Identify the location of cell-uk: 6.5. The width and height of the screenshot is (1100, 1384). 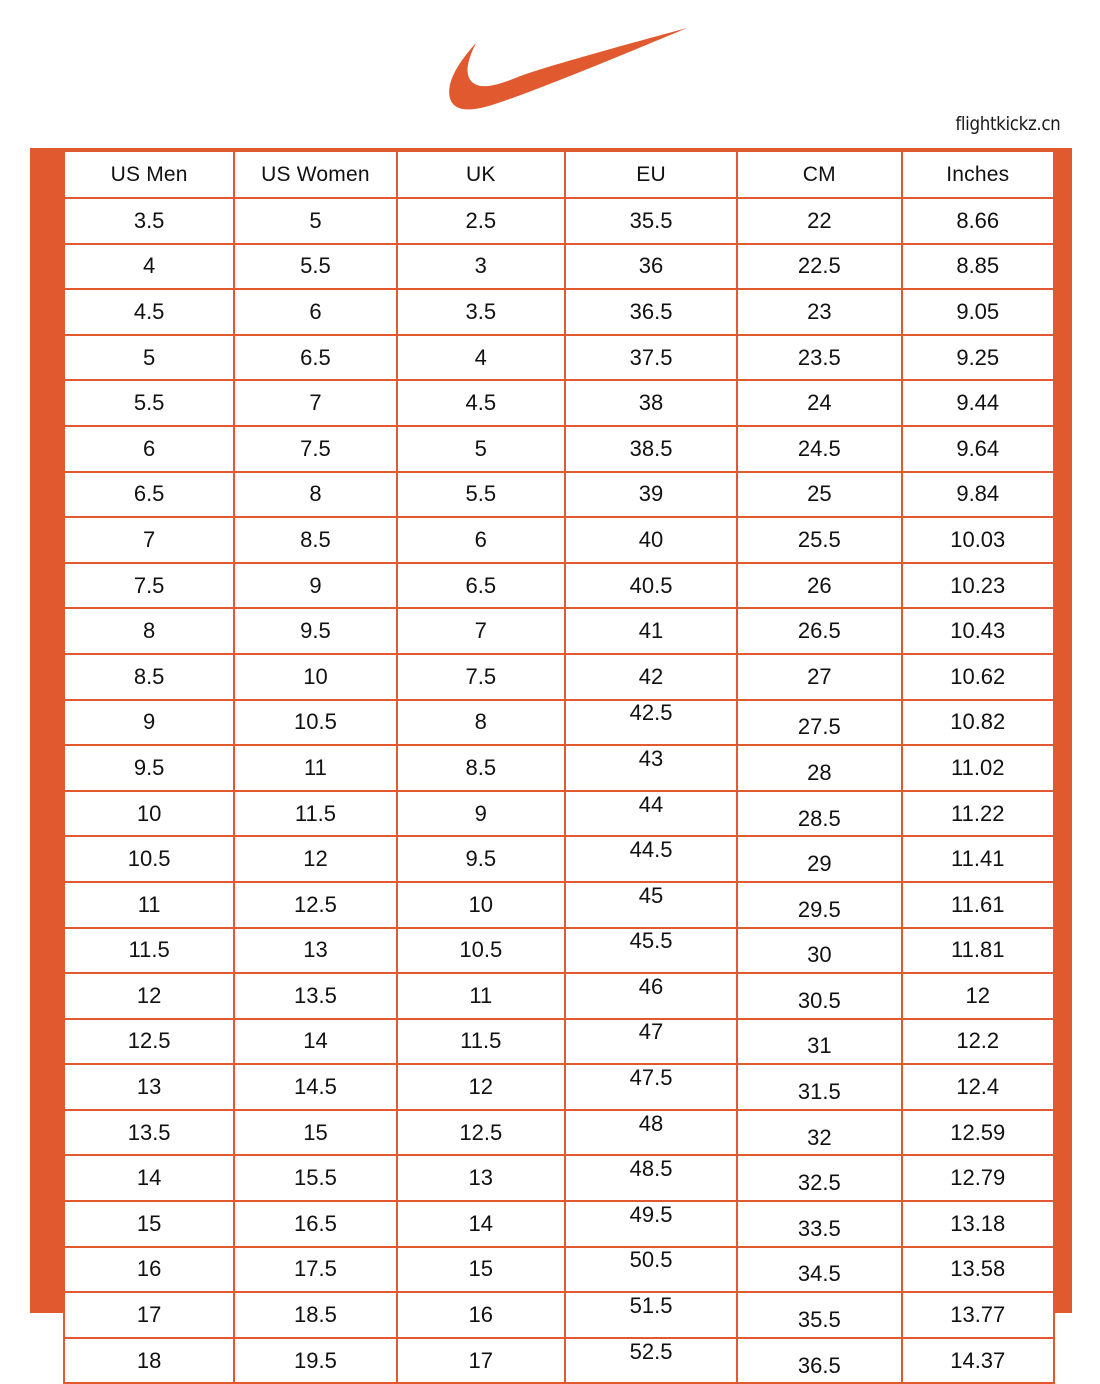
(480, 585).